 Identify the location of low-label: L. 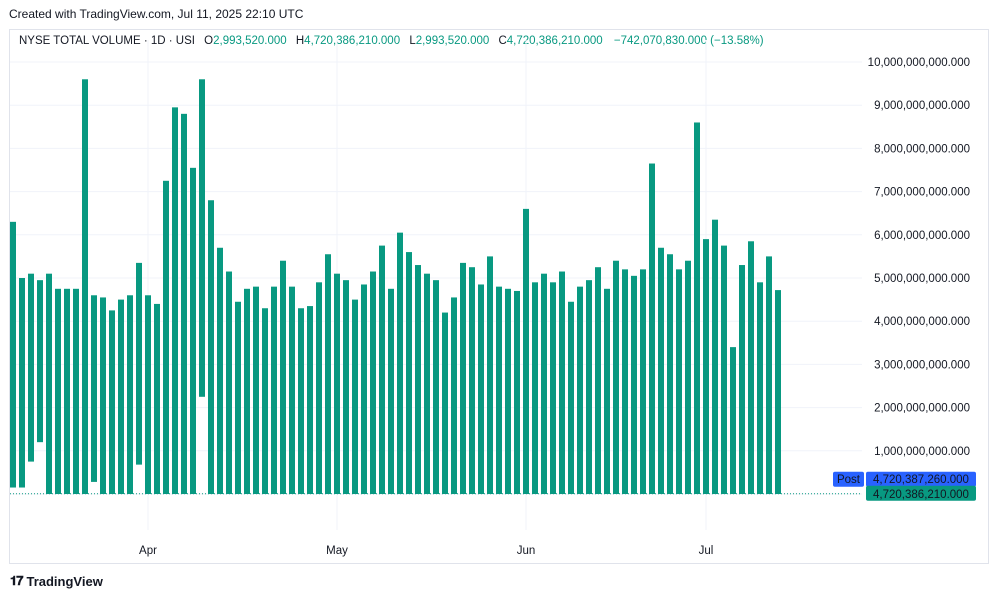
(412, 41).